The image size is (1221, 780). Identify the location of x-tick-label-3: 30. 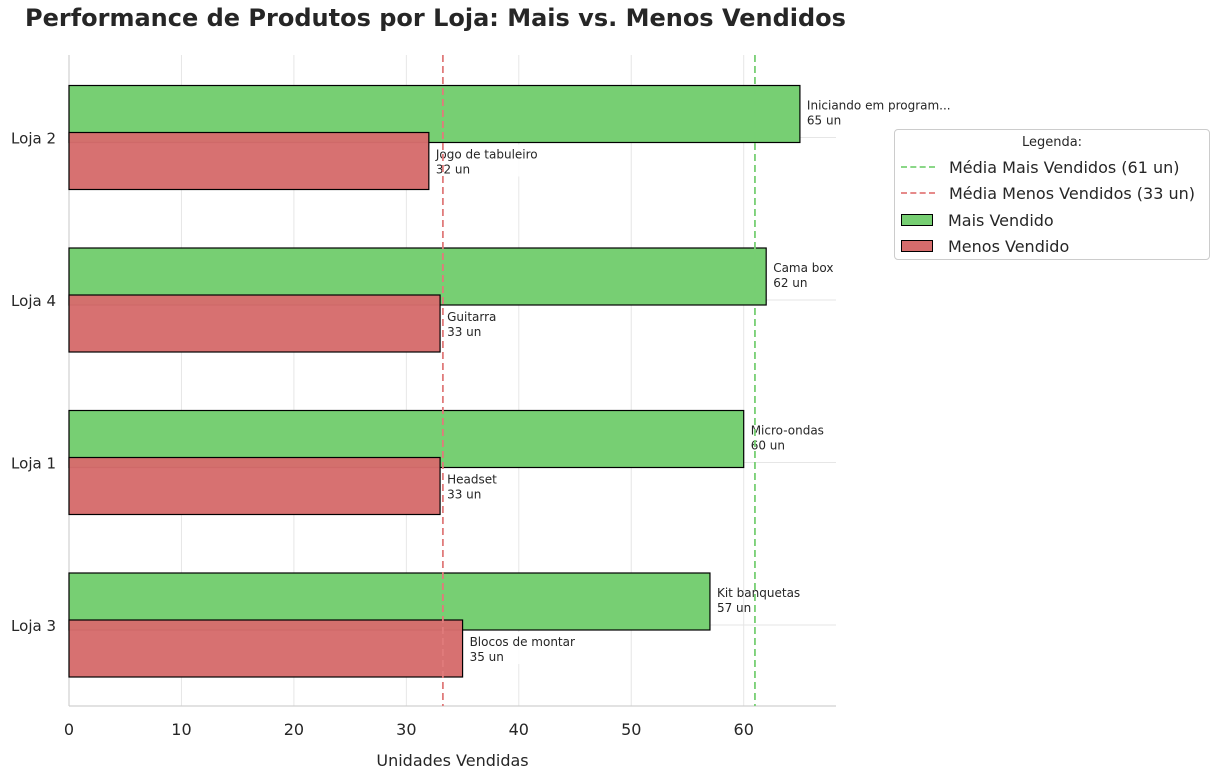
(406, 729).